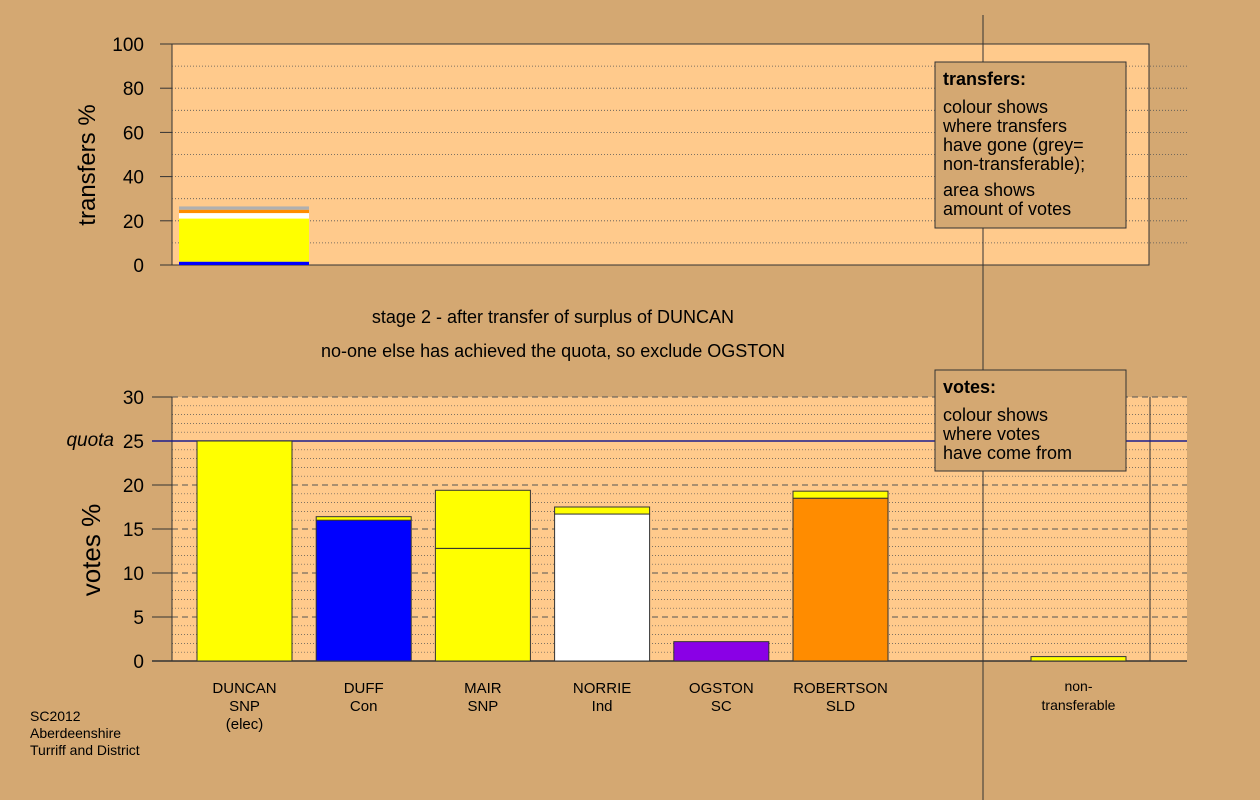 This screenshot has width=1260, height=800. Describe the element at coordinates (133, 133) in the screenshot. I see `transfers-y-tick-label: 60` at that location.